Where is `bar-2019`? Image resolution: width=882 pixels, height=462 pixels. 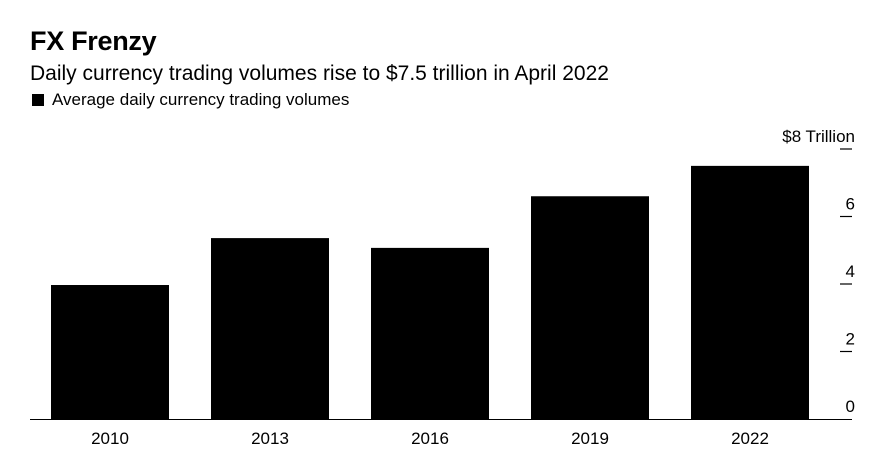
bar-2019 is located at coordinates (590, 307).